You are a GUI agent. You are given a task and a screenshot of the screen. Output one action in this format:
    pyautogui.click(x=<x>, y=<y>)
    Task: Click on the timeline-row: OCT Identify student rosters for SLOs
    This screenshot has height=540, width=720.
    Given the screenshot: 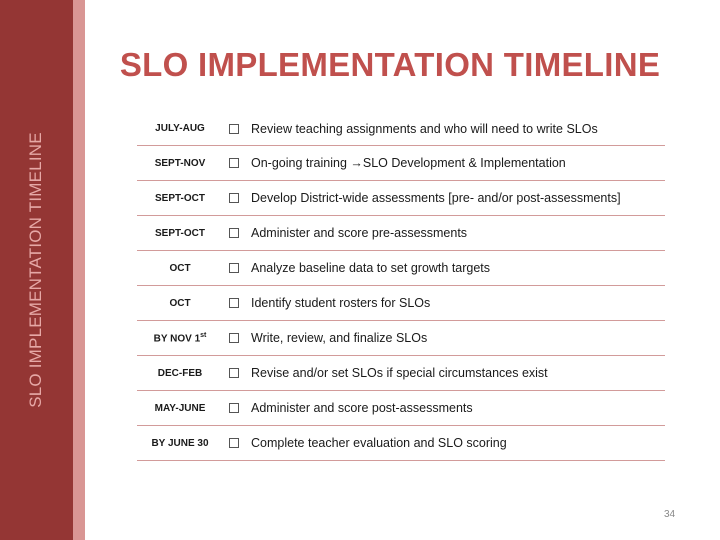 What is the action you would take?
    pyautogui.click(x=401, y=303)
    